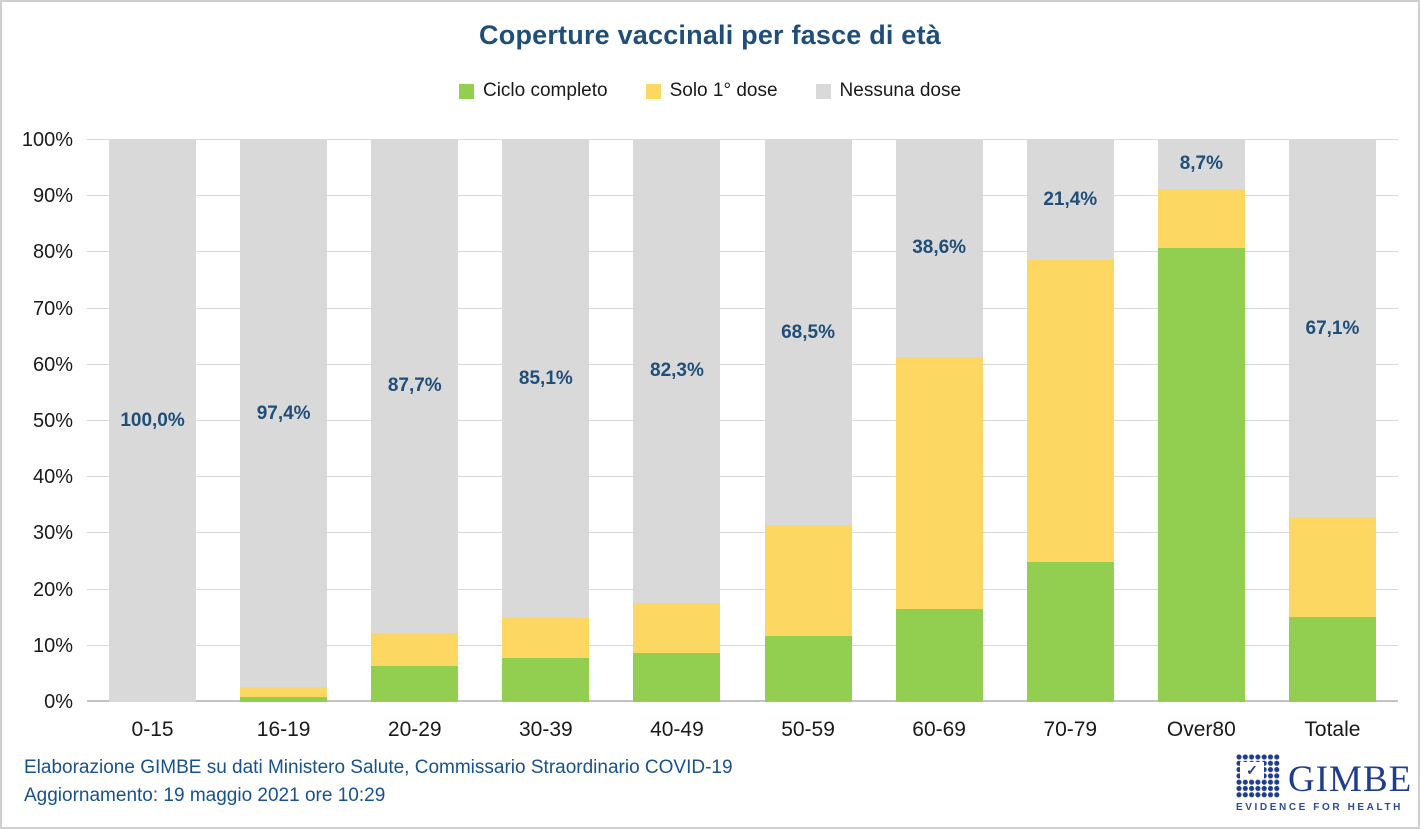  Describe the element at coordinates (1070, 729) in the screenshot. I see `x-axis-label: 70-79` at that location.